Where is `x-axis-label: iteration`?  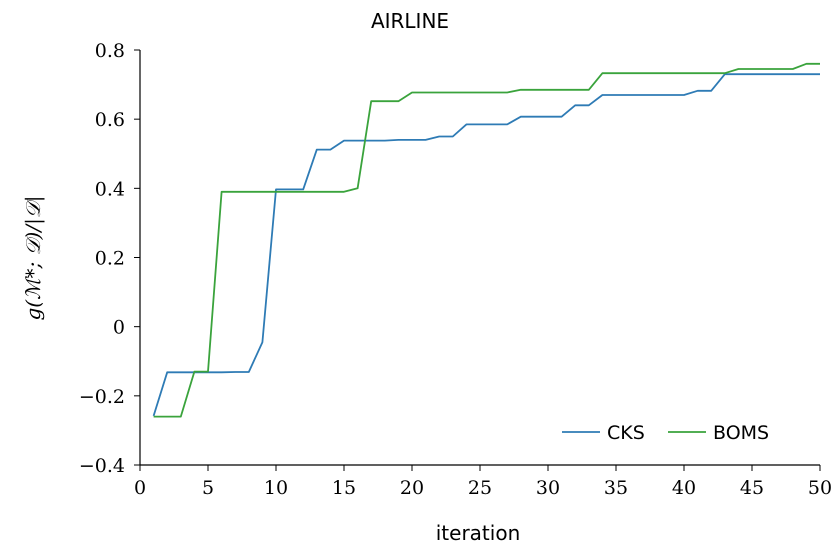
x-axis-label: iteration is located at coordinates (478, 533).